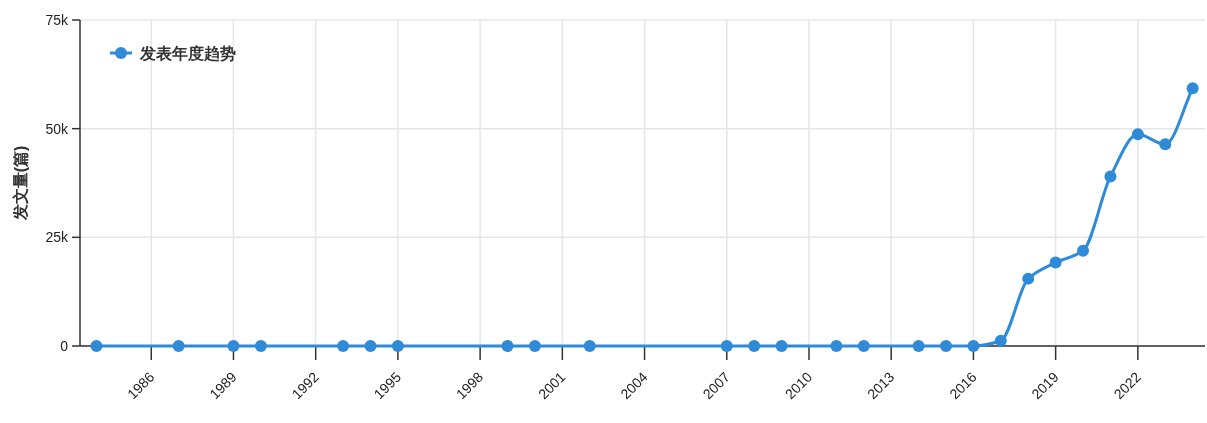 The image size is (1207, 423). Describe the element at coordinates (57, 128) in the screenshot. I see `y-tick-label: 50k` at that location.